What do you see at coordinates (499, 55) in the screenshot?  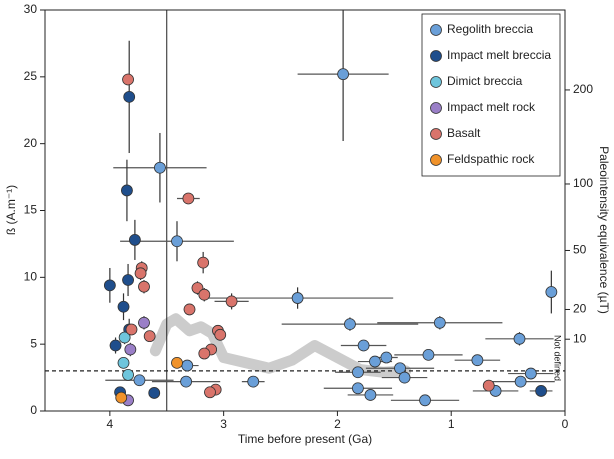 I see `legend-label: Impact melt breccia` at bounding box center [499, 55].